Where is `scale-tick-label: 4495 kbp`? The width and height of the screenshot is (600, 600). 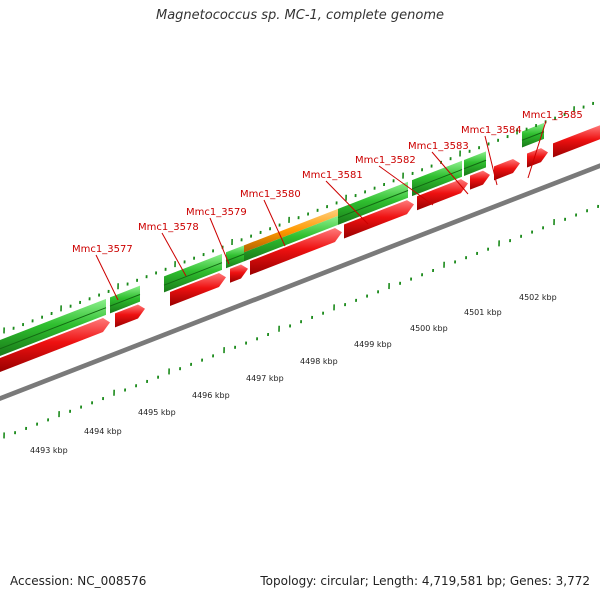 scale-tick-label: 4495 kbp is located at coordinates (157, 412).